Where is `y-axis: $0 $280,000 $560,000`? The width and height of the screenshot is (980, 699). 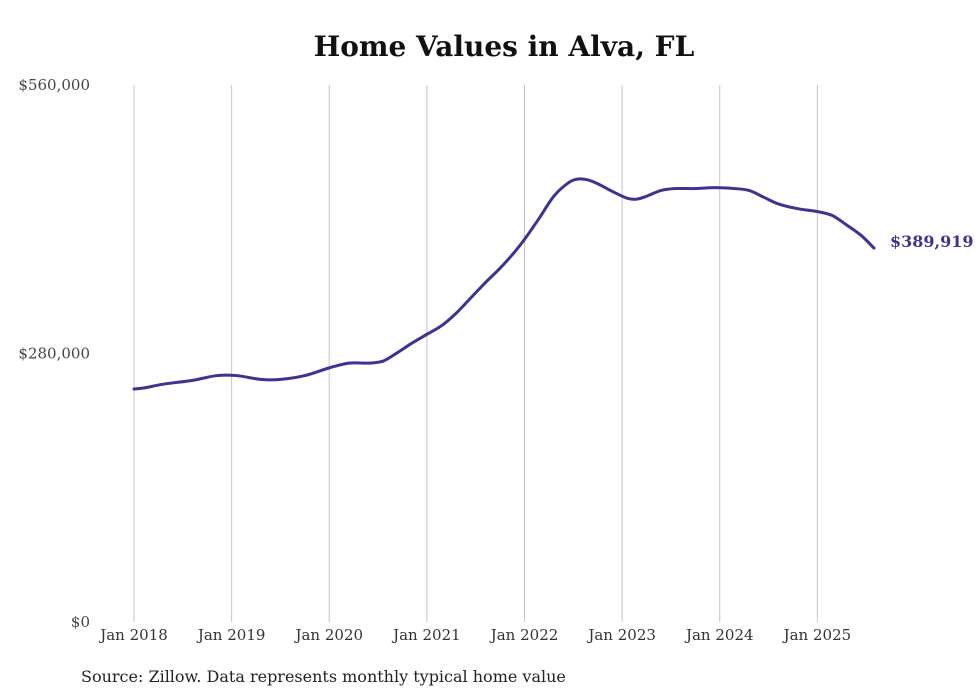
y-axis: $0 $280,000 $560,000 is located at coordinates (54, 353).